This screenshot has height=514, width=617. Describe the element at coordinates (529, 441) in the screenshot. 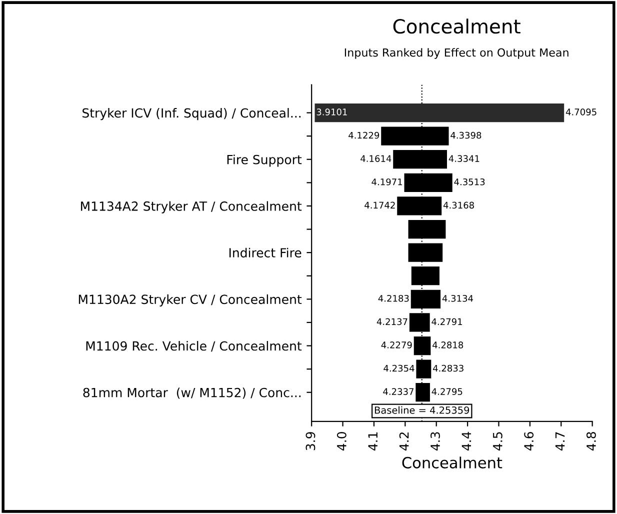

I see `x-tick-label: 4.6` at that location.